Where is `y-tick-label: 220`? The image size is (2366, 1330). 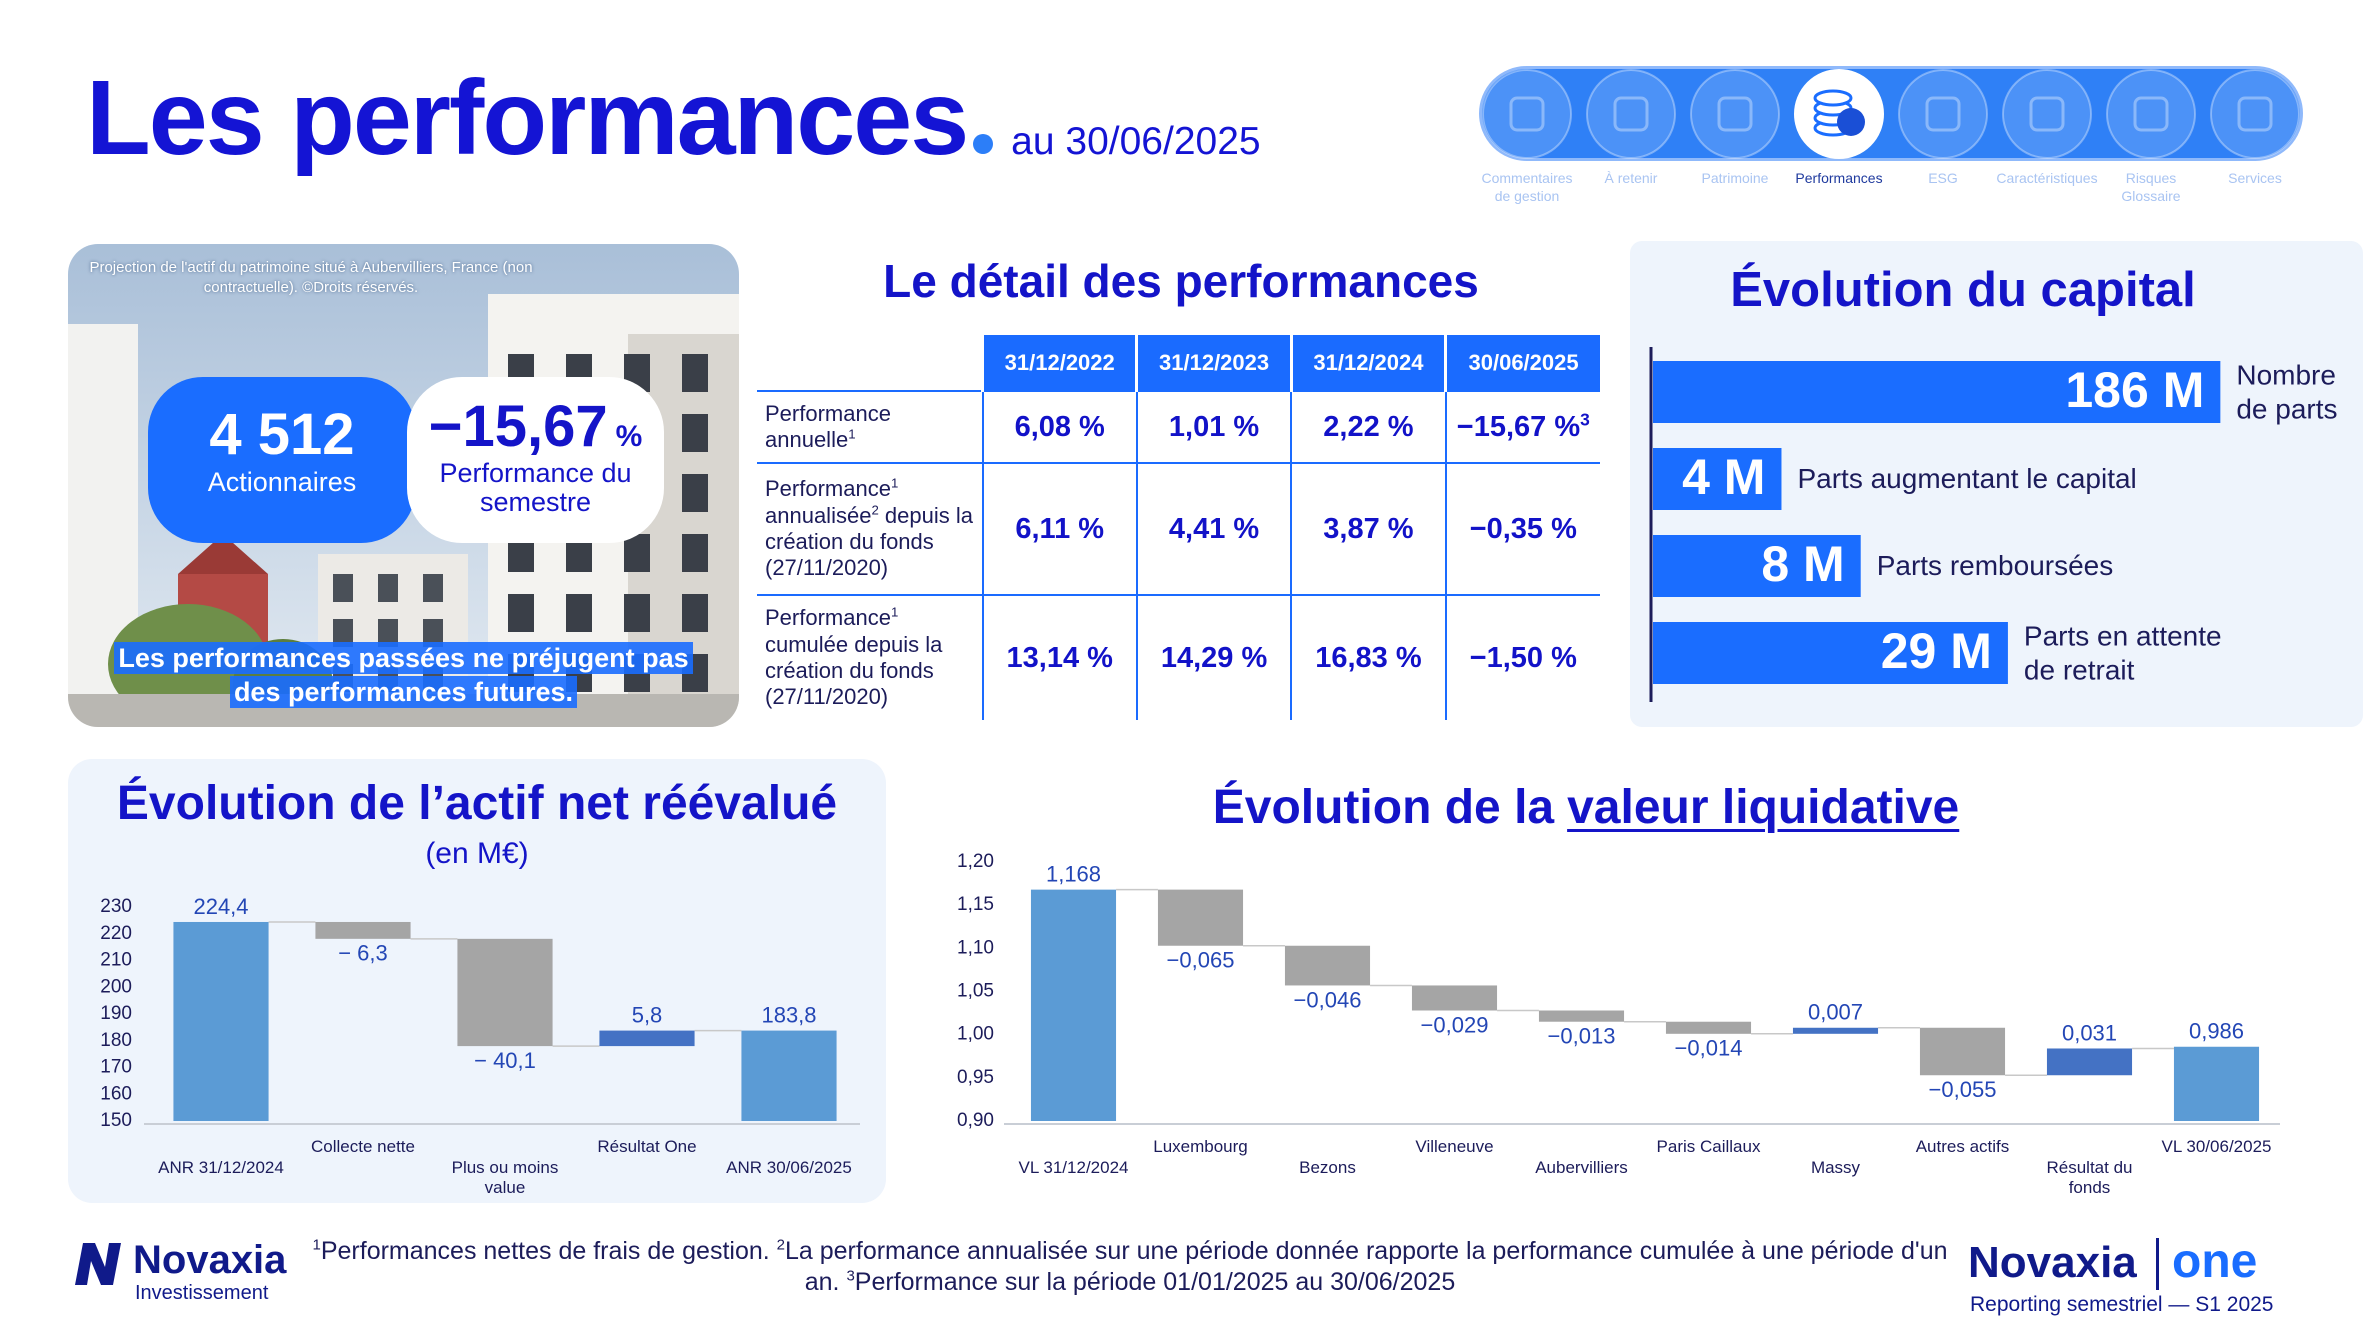
y-tick-label: 220 is located at coordinates (116, 933).